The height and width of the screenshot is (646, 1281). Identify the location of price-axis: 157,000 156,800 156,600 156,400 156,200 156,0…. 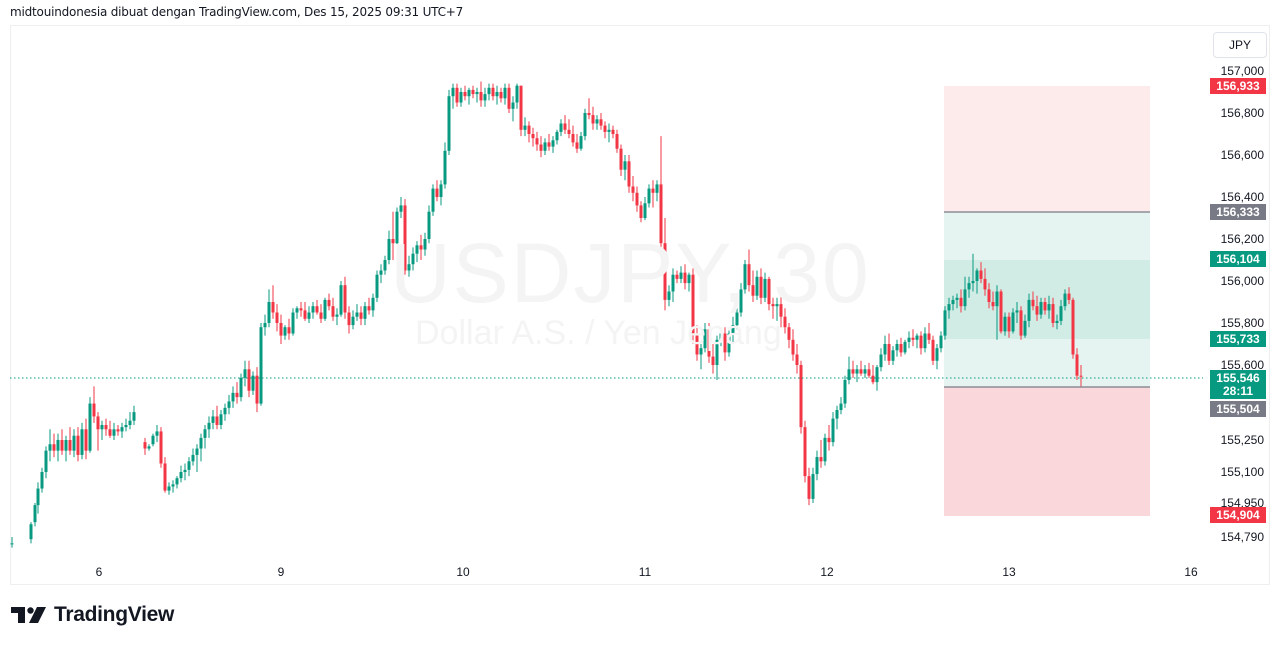
(1236, 305).